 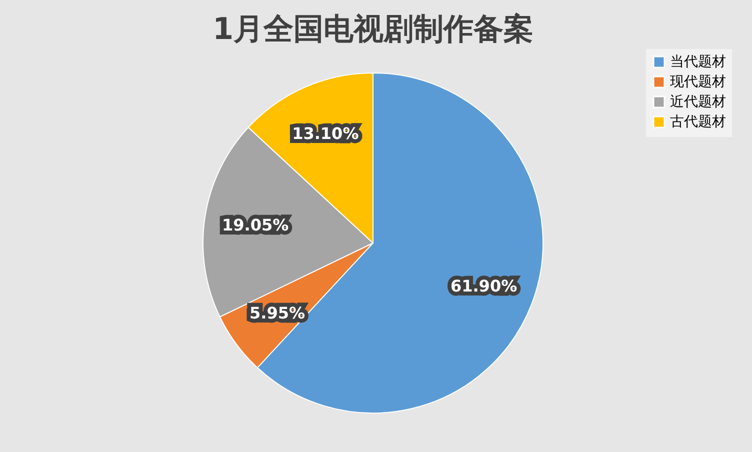 What do you see at coordinates (698, 62) in the screenshot?
I see `legend-label: 当代题材` at bounding box center [698, 62].